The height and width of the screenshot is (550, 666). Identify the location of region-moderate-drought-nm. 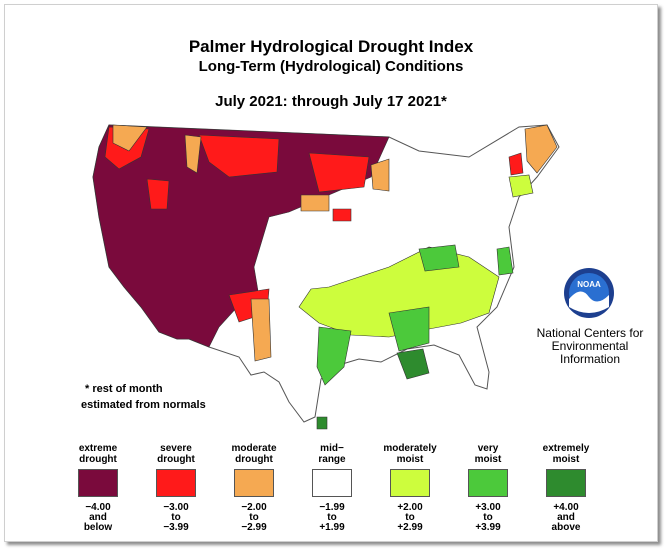
(261, 330).